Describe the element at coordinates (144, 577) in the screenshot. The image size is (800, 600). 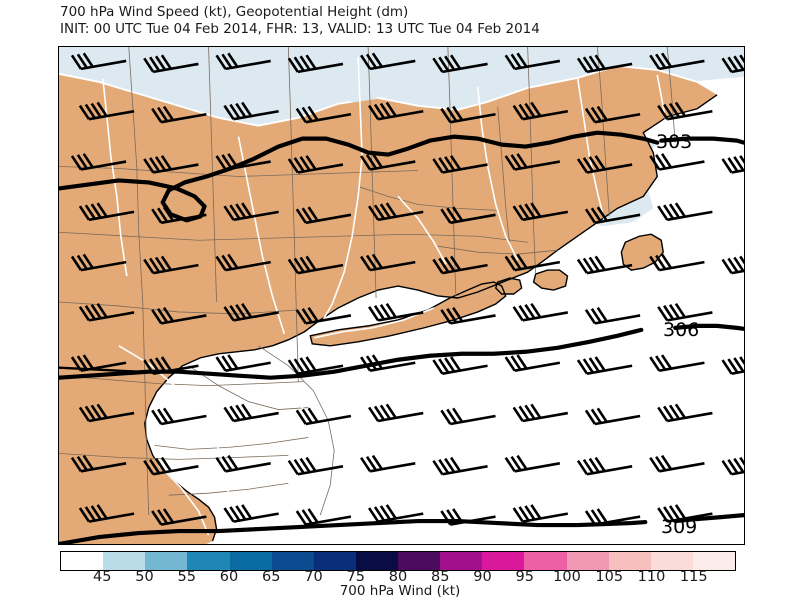
I see `colorbar-tick: 50` at that location.